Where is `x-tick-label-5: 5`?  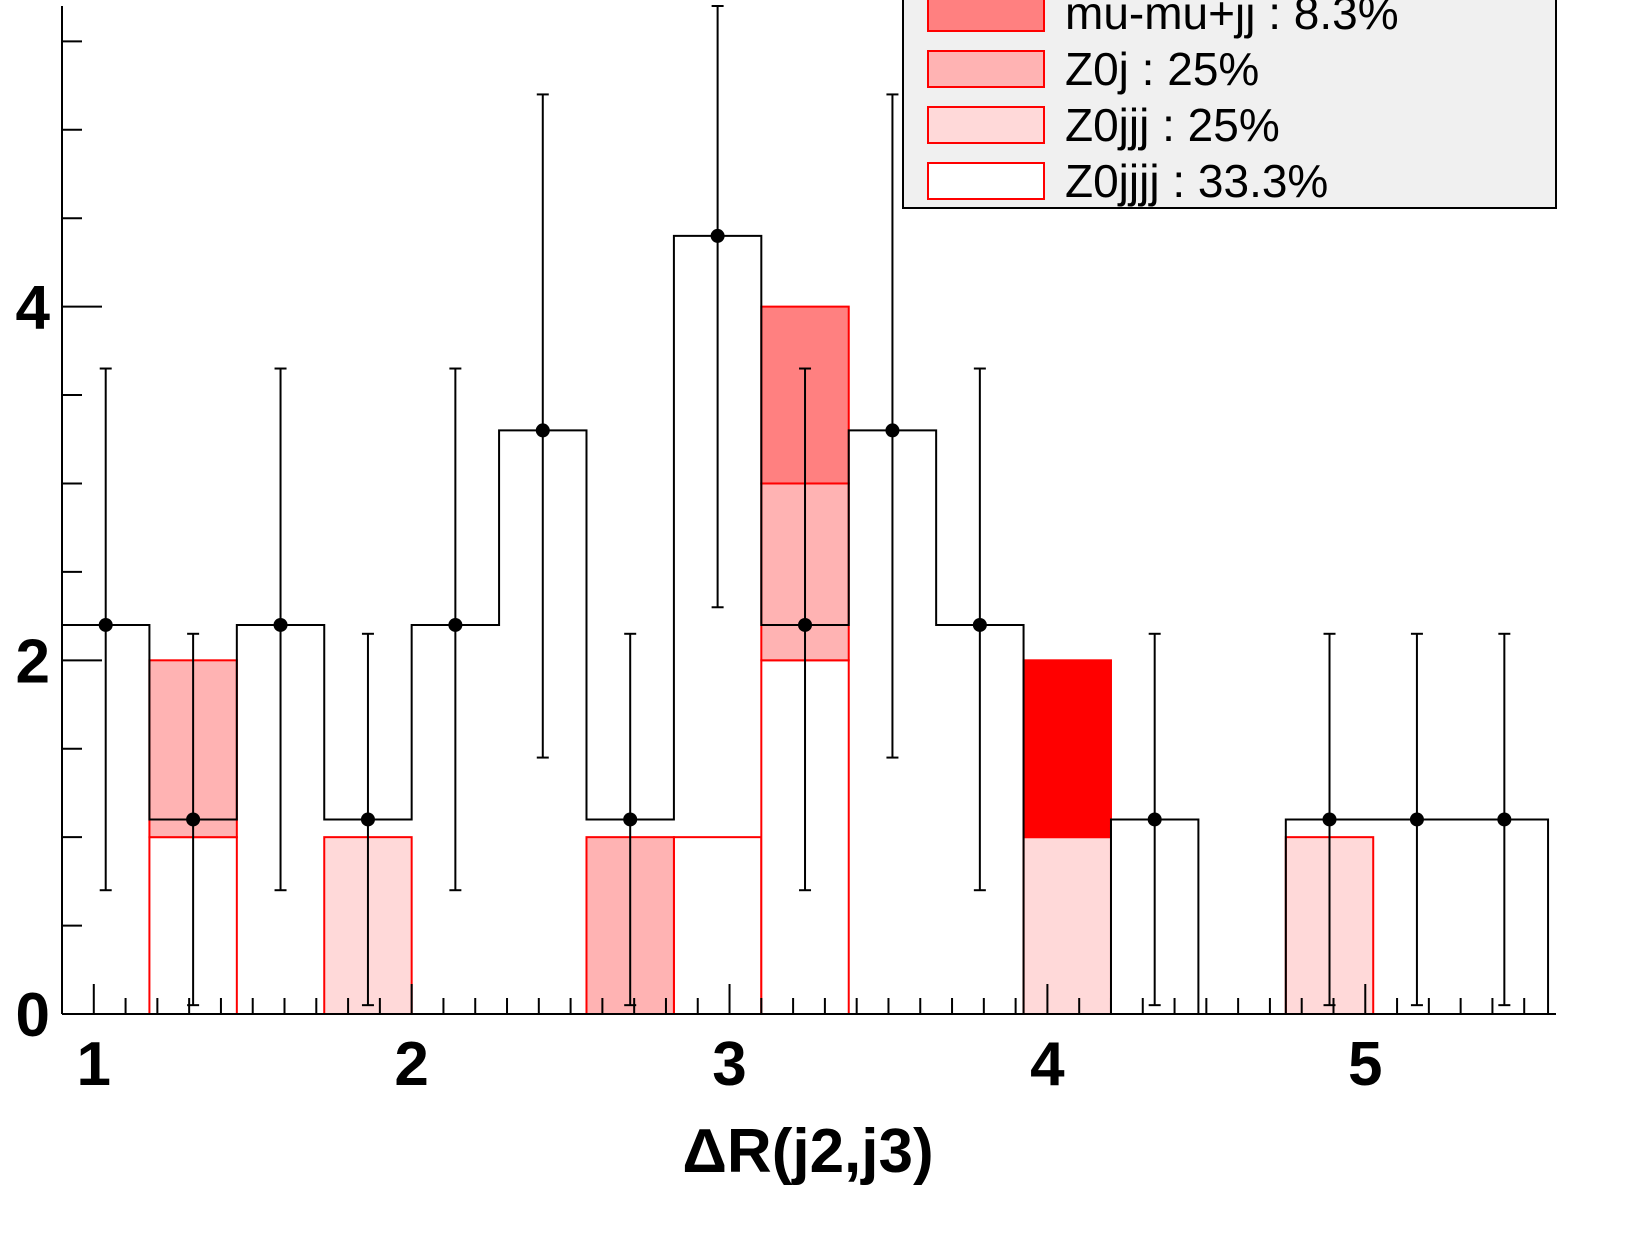 x-tick-label-5: 5 is located at coordinates (1365, 1064).